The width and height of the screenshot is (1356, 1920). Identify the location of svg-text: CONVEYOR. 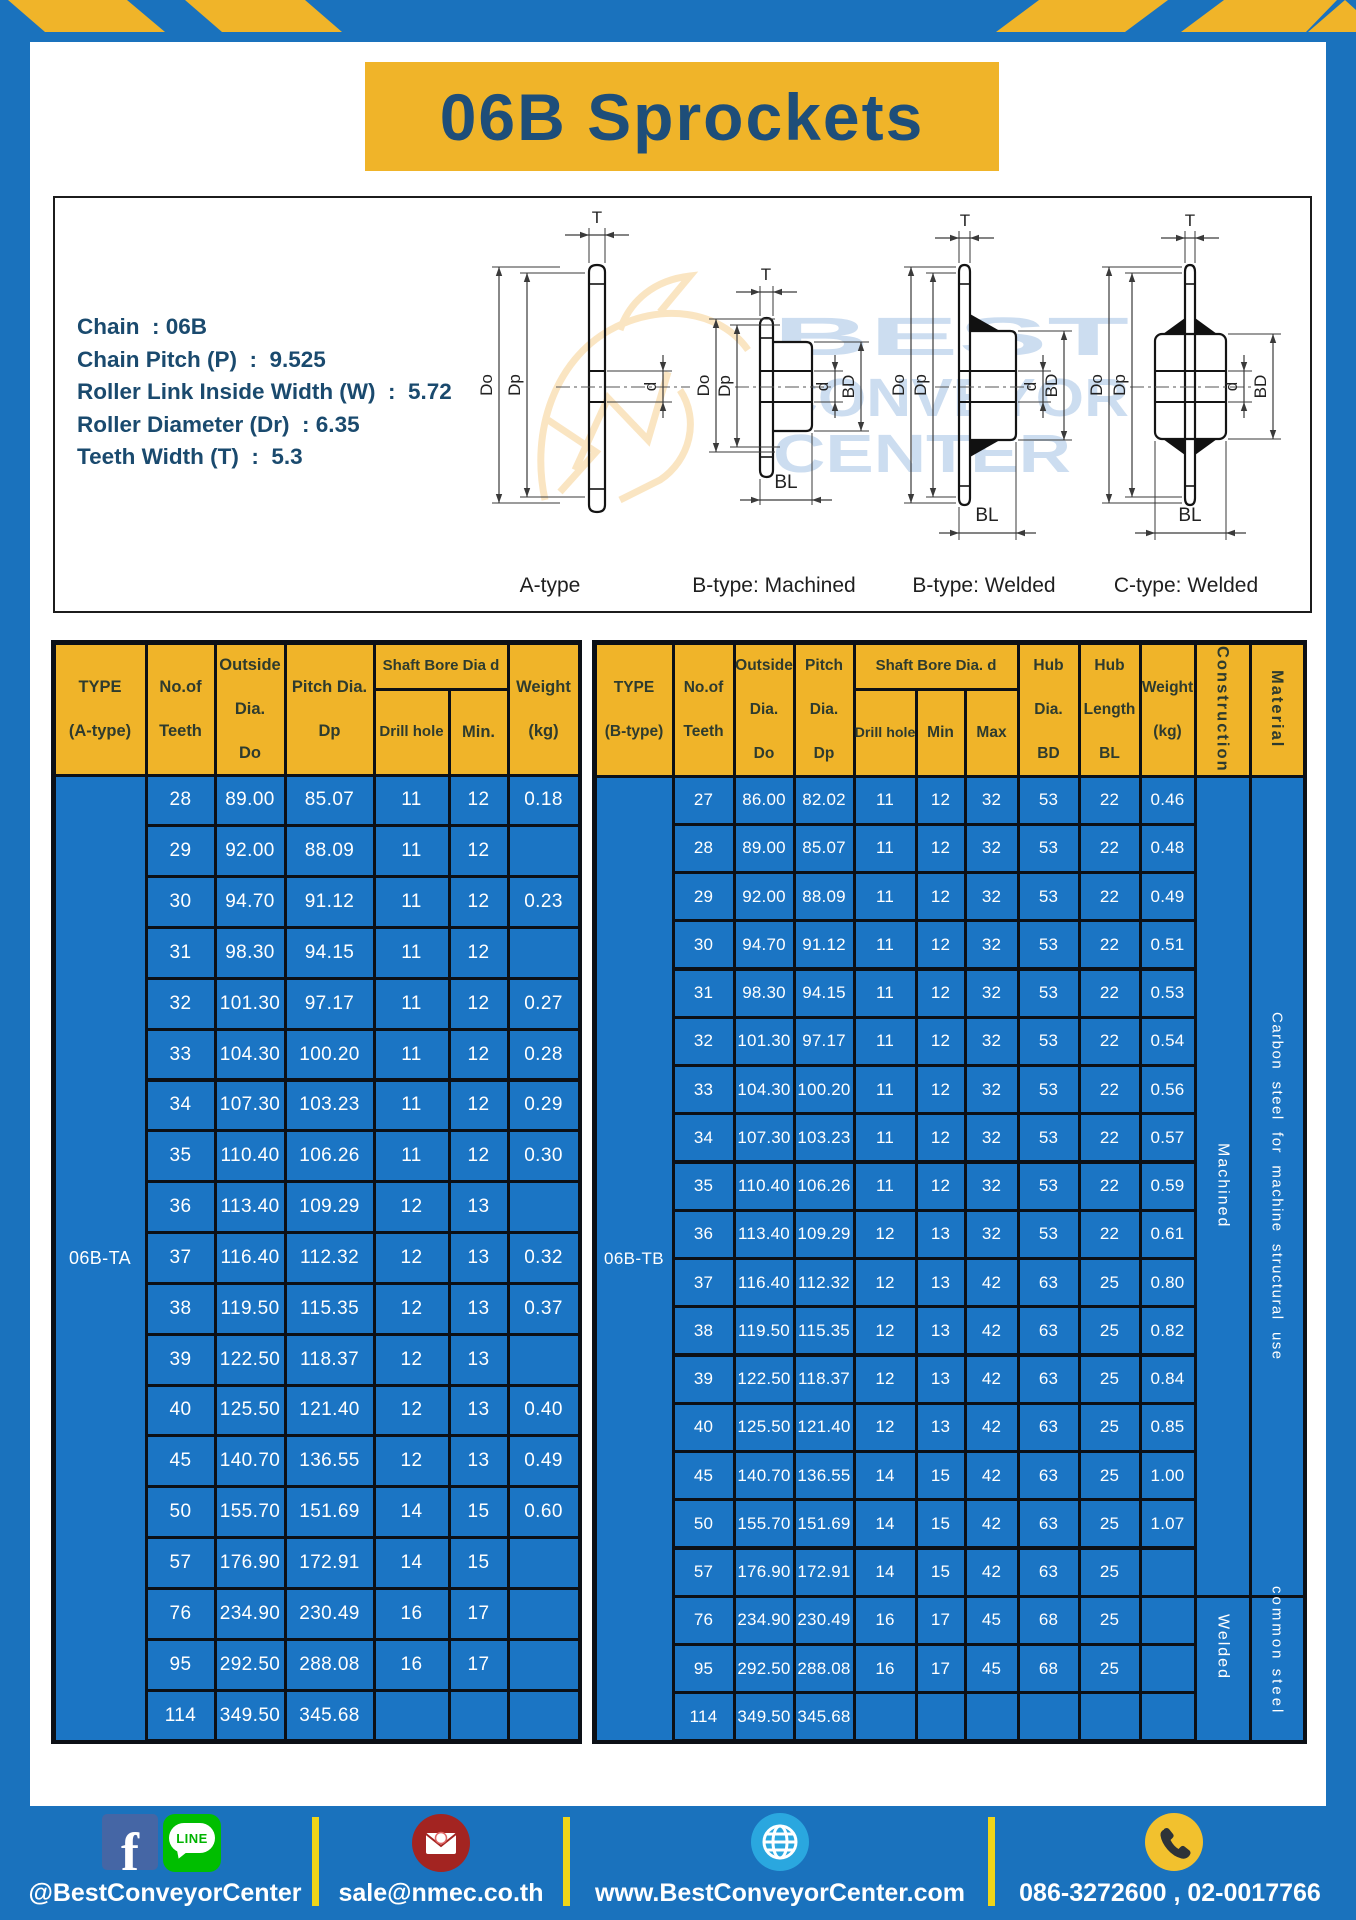
(951, 398).